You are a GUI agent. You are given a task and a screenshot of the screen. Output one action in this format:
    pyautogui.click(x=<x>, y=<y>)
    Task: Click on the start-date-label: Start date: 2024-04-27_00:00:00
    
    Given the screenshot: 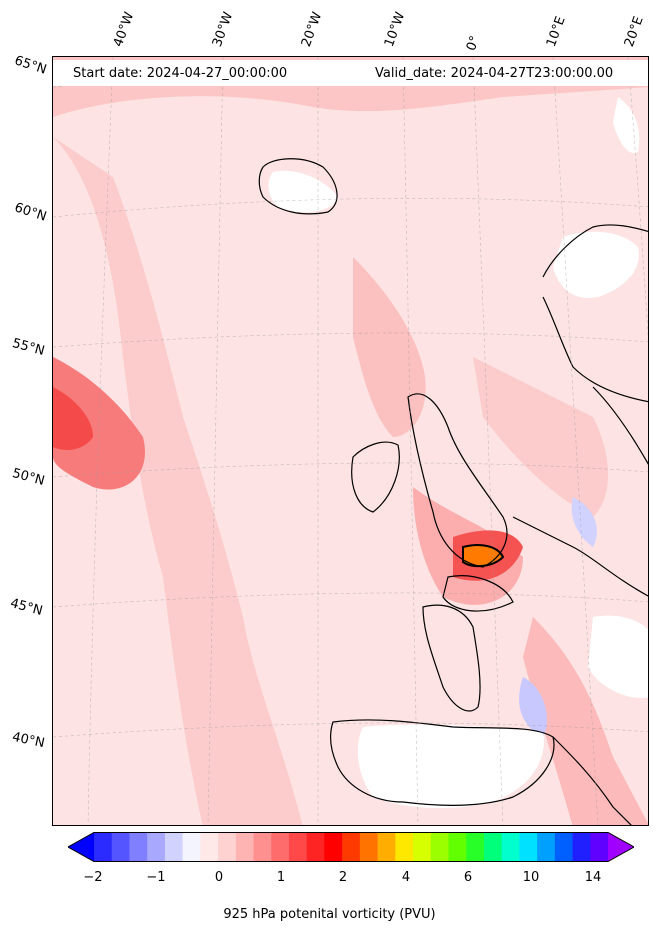 What is the action you would take?
    pyautogui.click(x=180, y=73)
    